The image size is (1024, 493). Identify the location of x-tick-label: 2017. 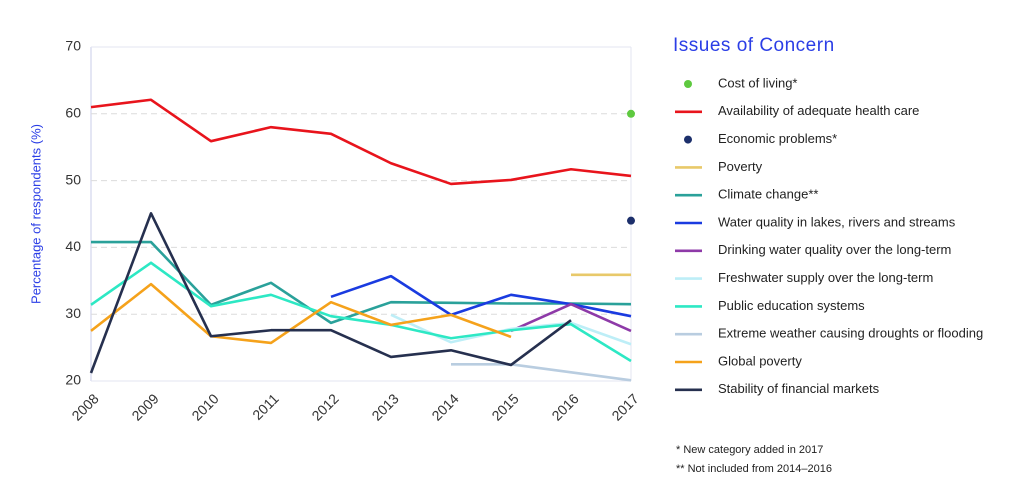
(624, 406).